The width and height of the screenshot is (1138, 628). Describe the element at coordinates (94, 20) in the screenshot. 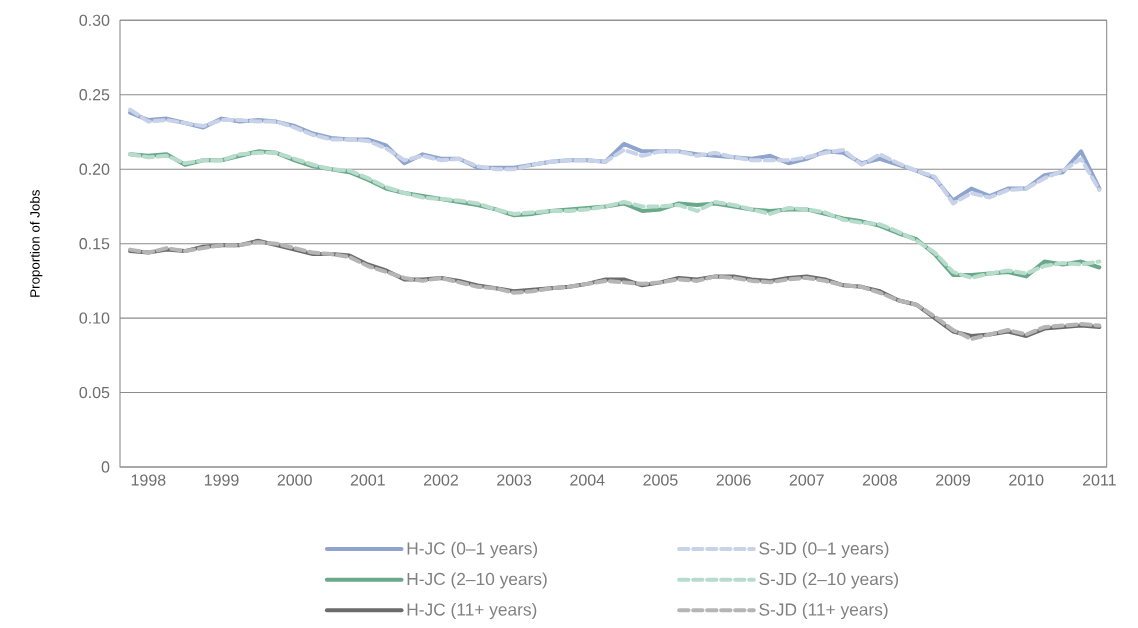

I see `y-tick-label: 0.30` at that location.